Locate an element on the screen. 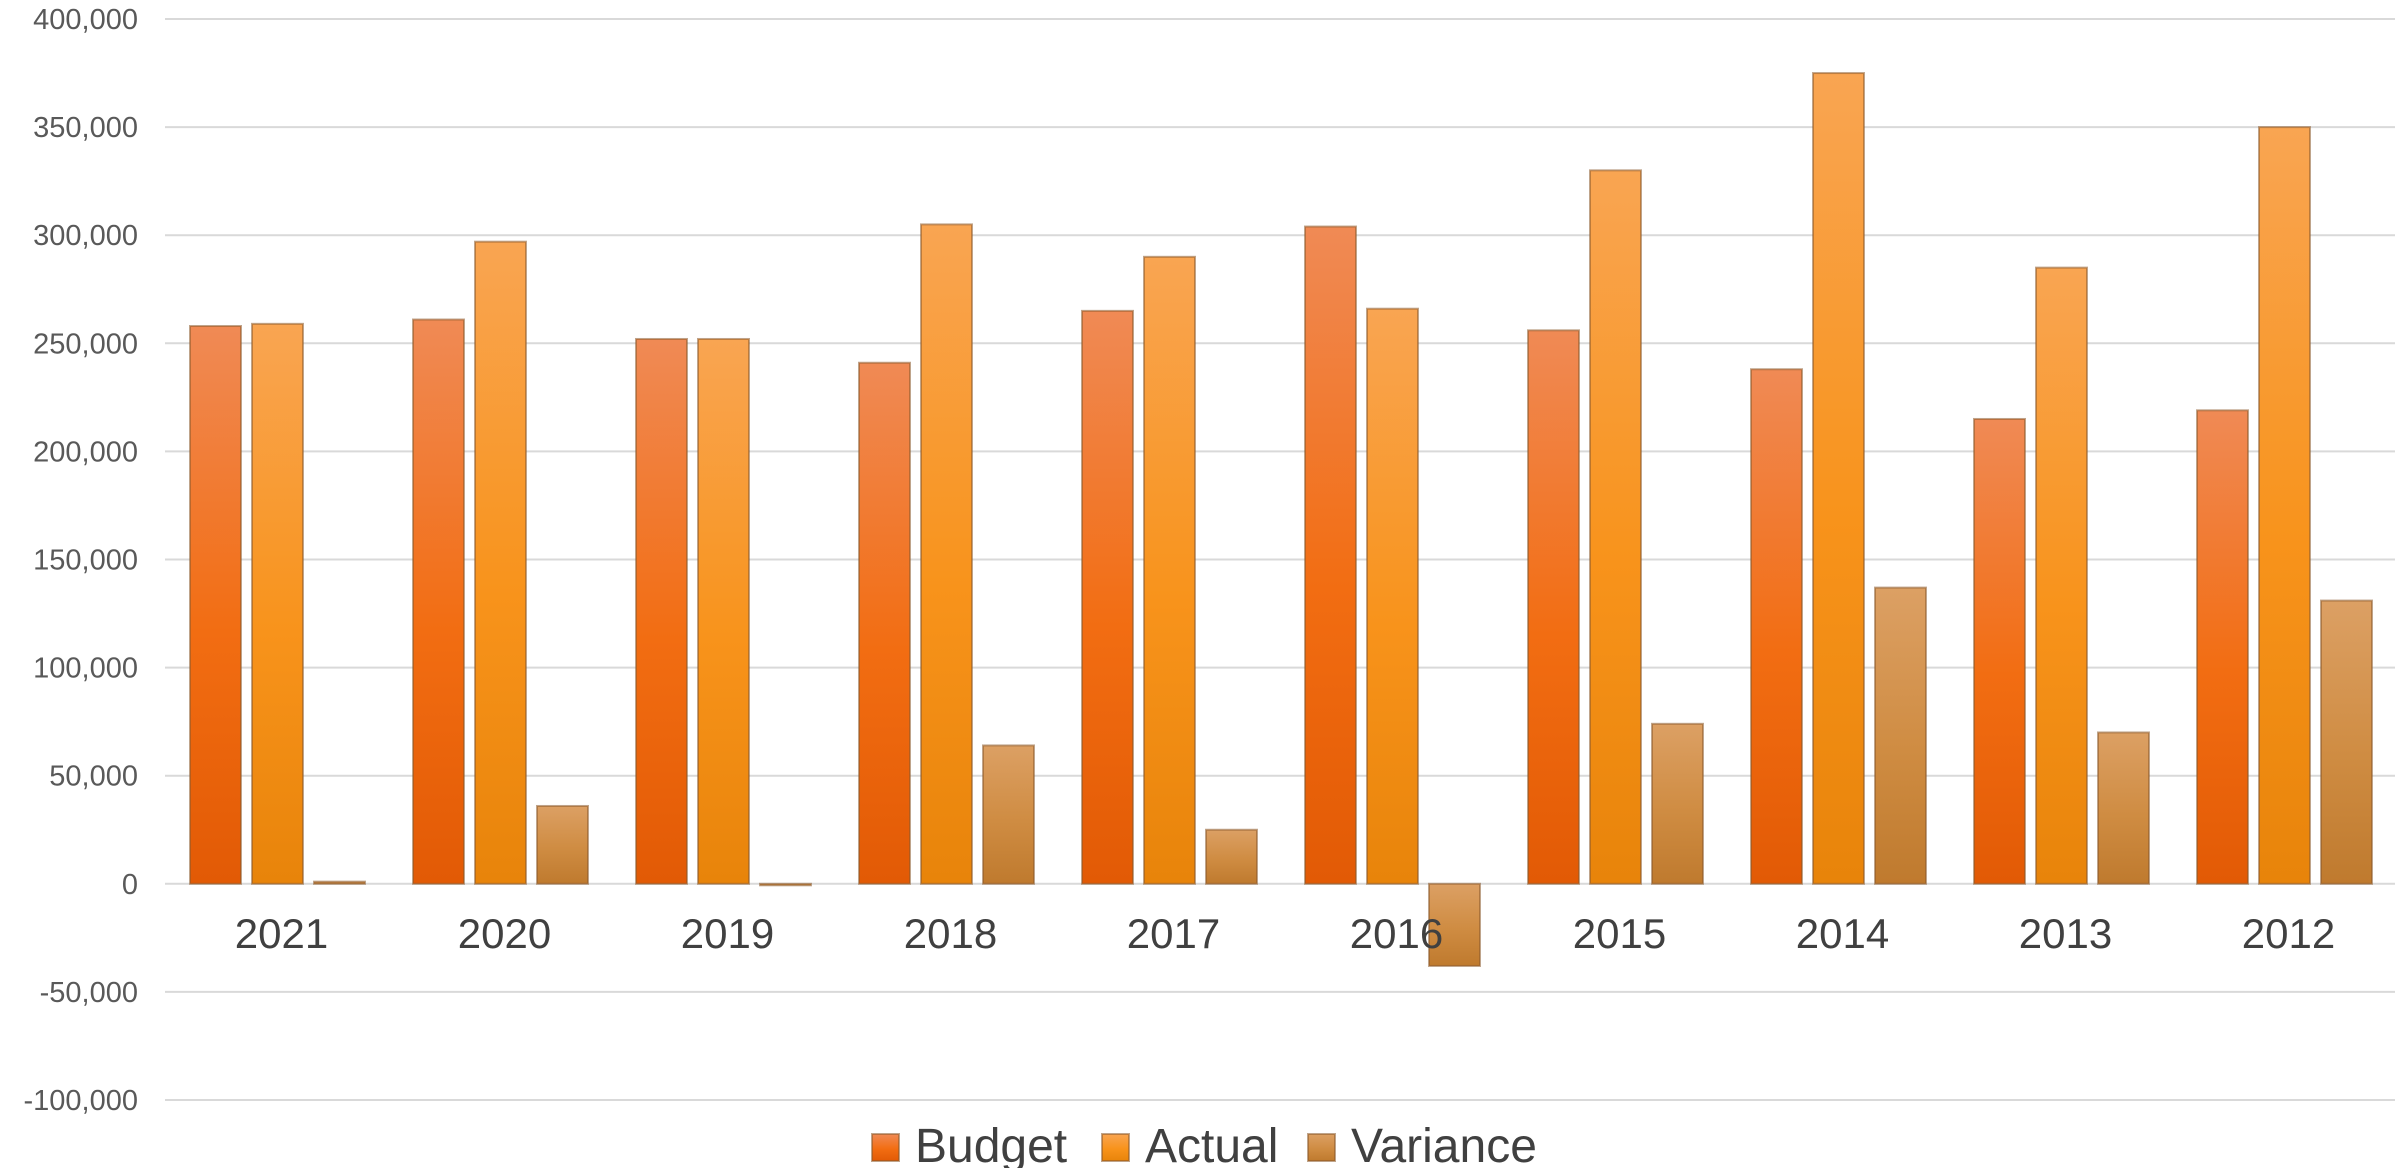 This screenshot has height=1168, width=2405. bar-budget-2017 is located at coordinates (1107, 597).